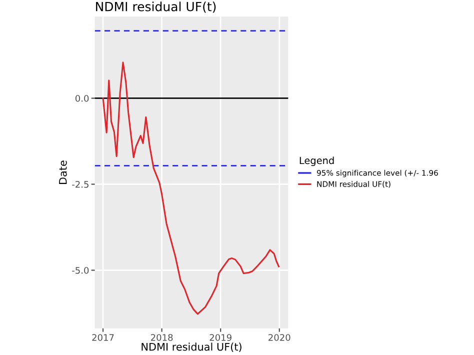 The width and height of the screenshot is (474, 355). What do you see at coordinates (82, 98) in the screenshot?
I see `y-tick-label: 0.0` at bounding box center [82, 98].